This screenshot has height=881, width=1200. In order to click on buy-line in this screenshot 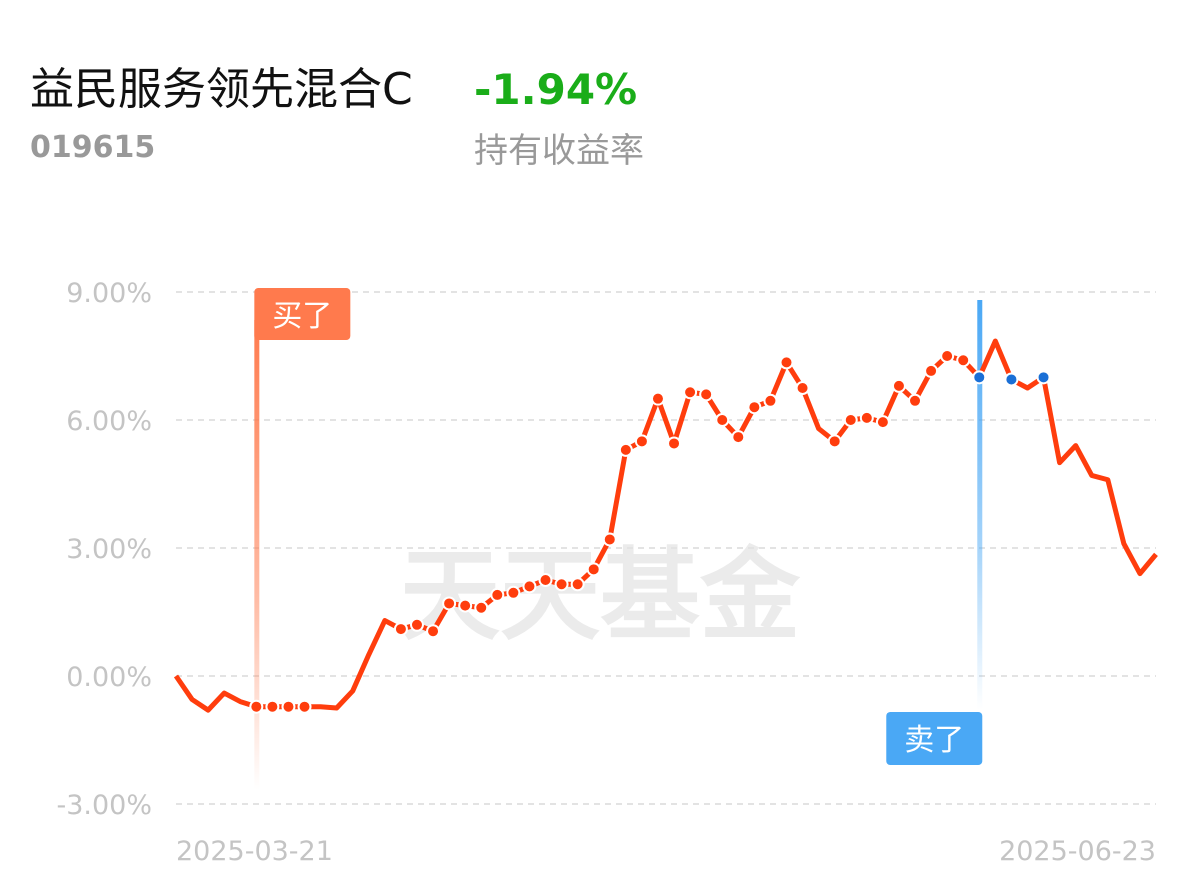, I will do `click(257, 555)`.